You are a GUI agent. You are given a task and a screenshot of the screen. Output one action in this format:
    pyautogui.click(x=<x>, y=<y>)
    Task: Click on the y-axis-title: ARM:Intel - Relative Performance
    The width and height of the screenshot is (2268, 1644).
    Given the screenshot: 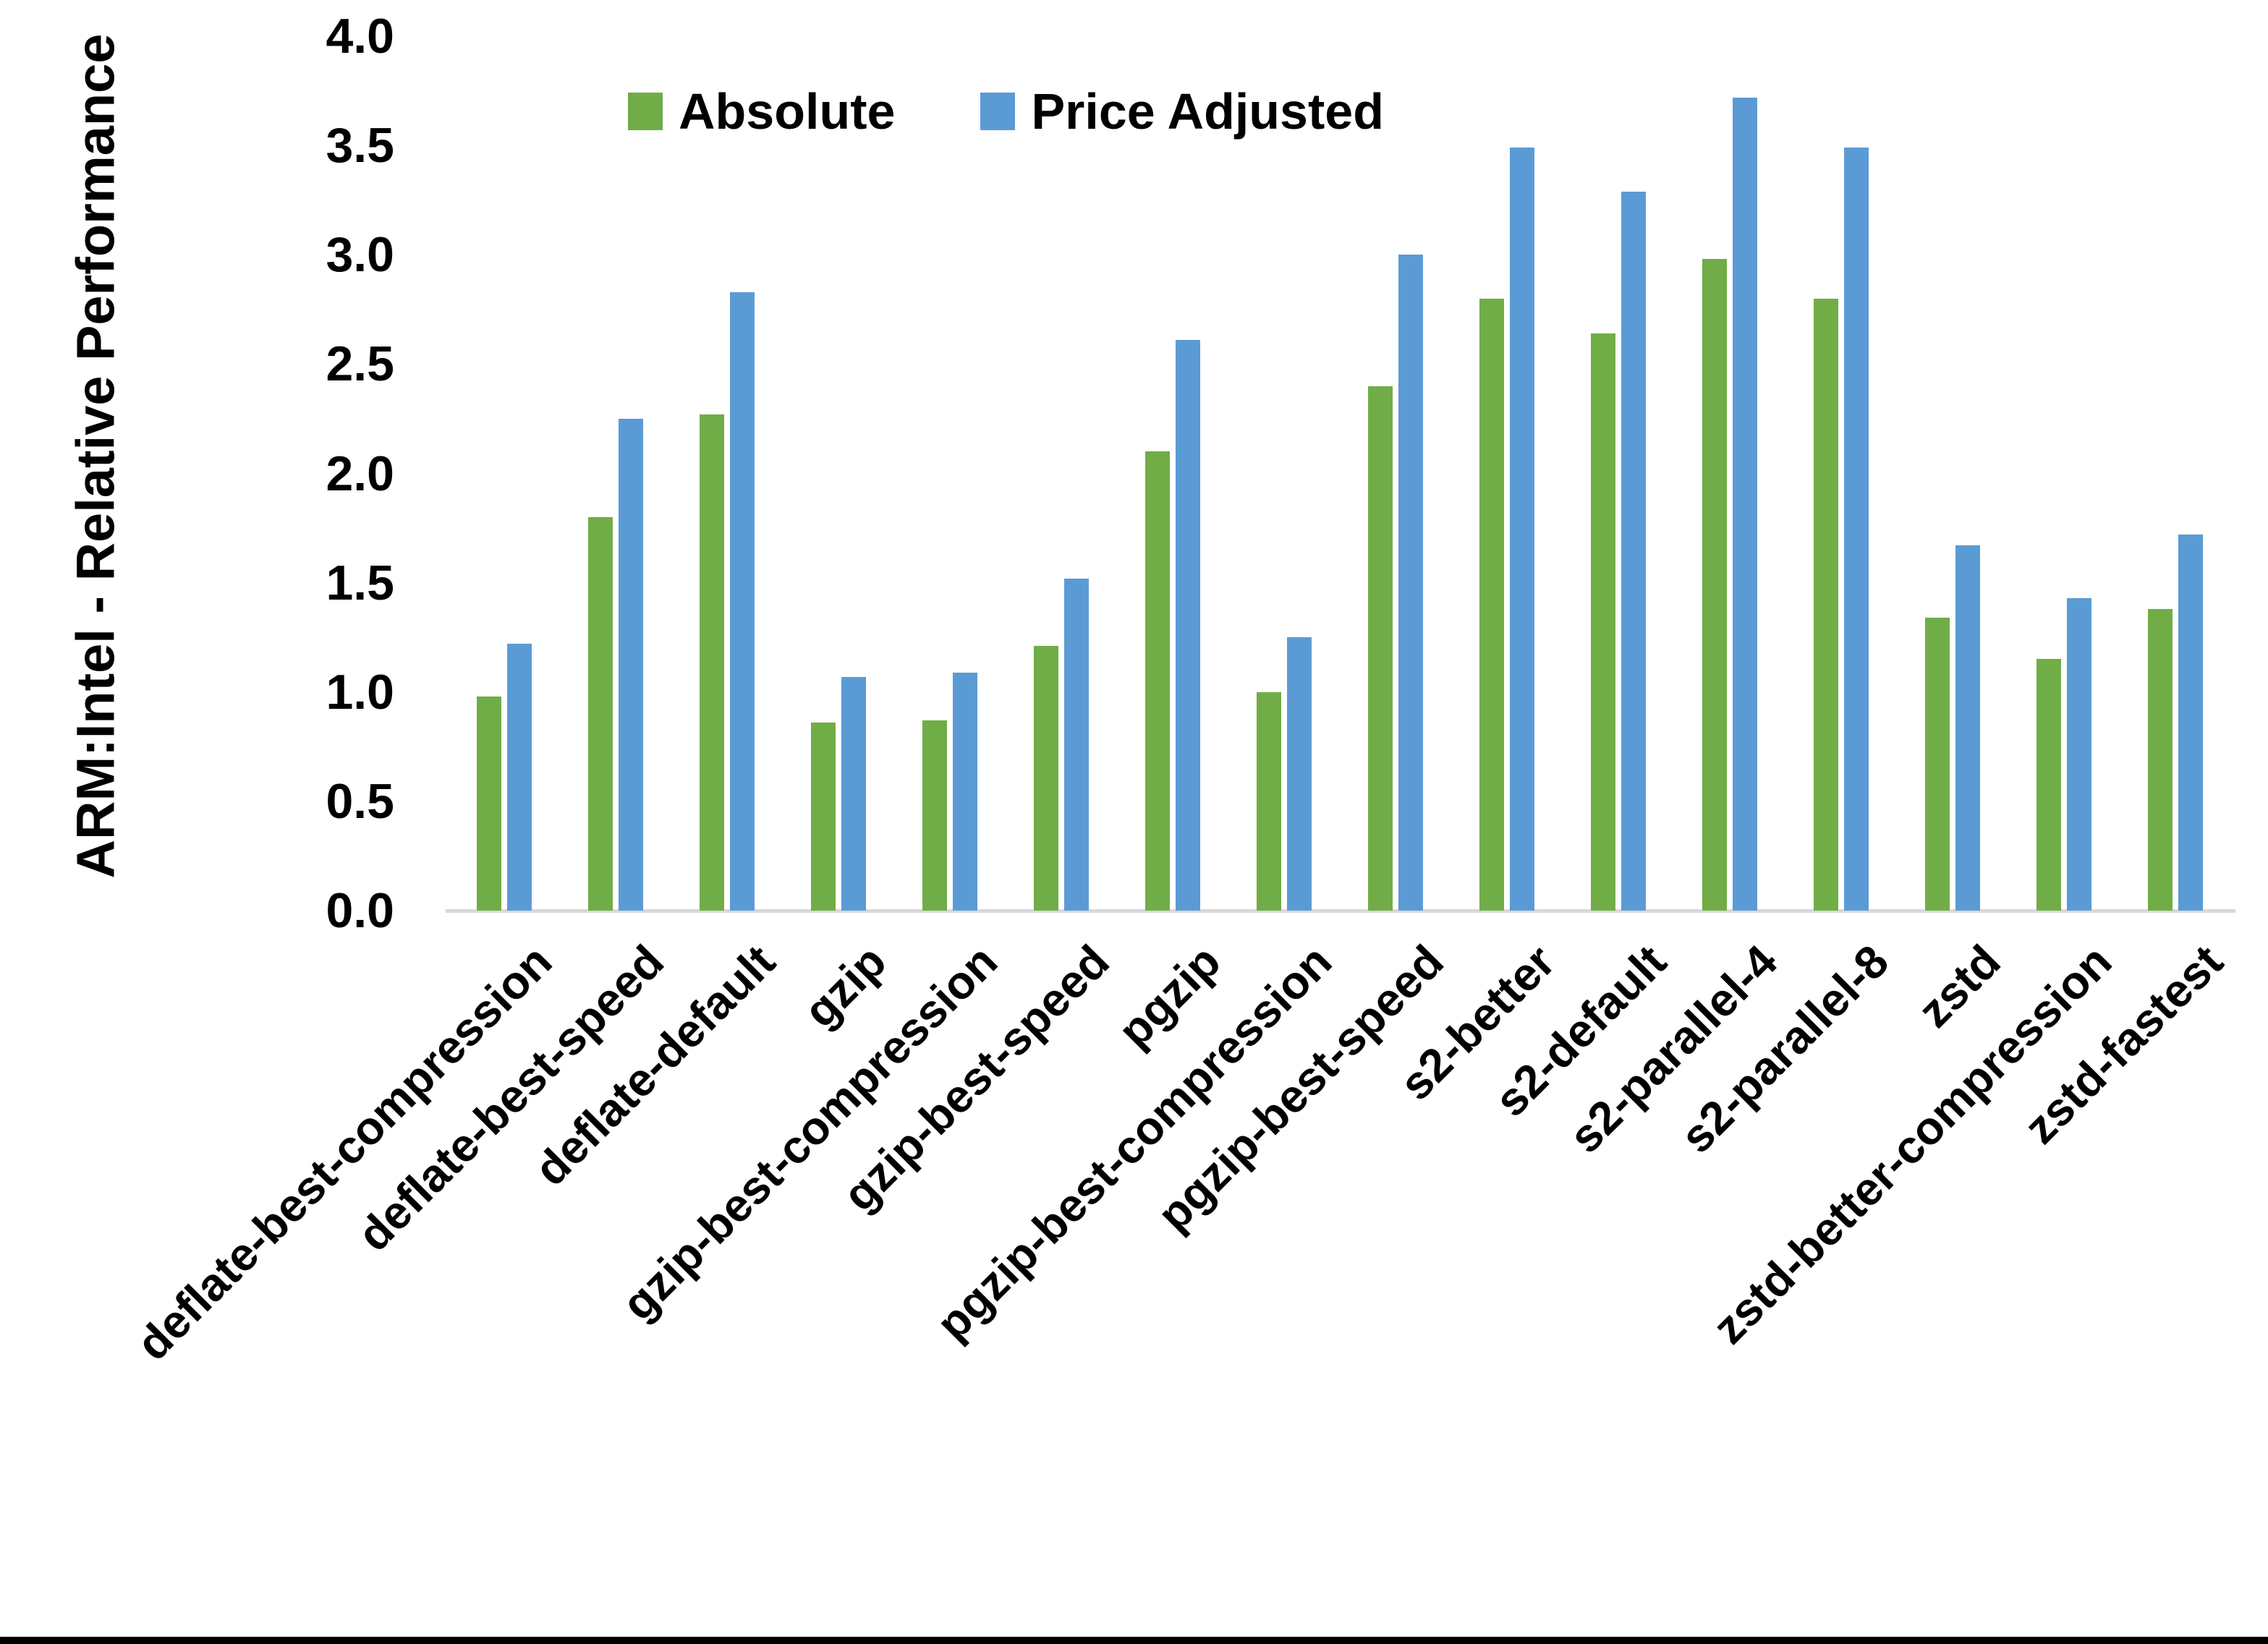 What is the action you would take?
    pyautogui.click(x=95, y=456)
    